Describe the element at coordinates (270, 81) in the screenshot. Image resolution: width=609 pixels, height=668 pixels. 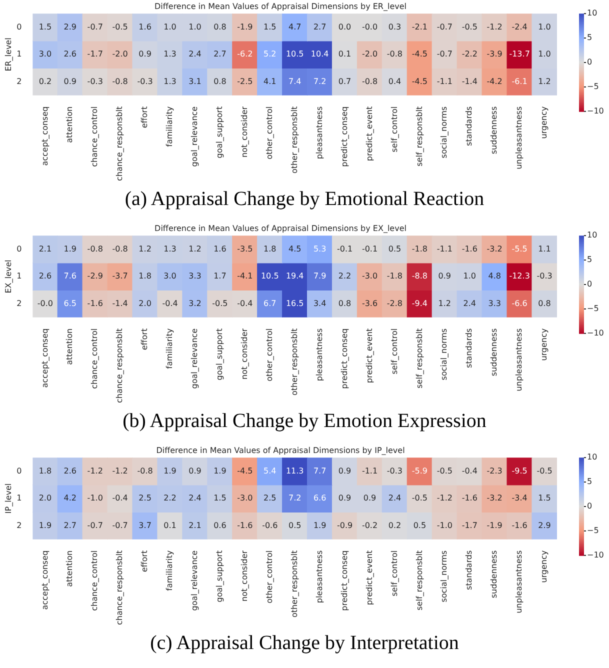
I see `data-label: 4.1` at that location.